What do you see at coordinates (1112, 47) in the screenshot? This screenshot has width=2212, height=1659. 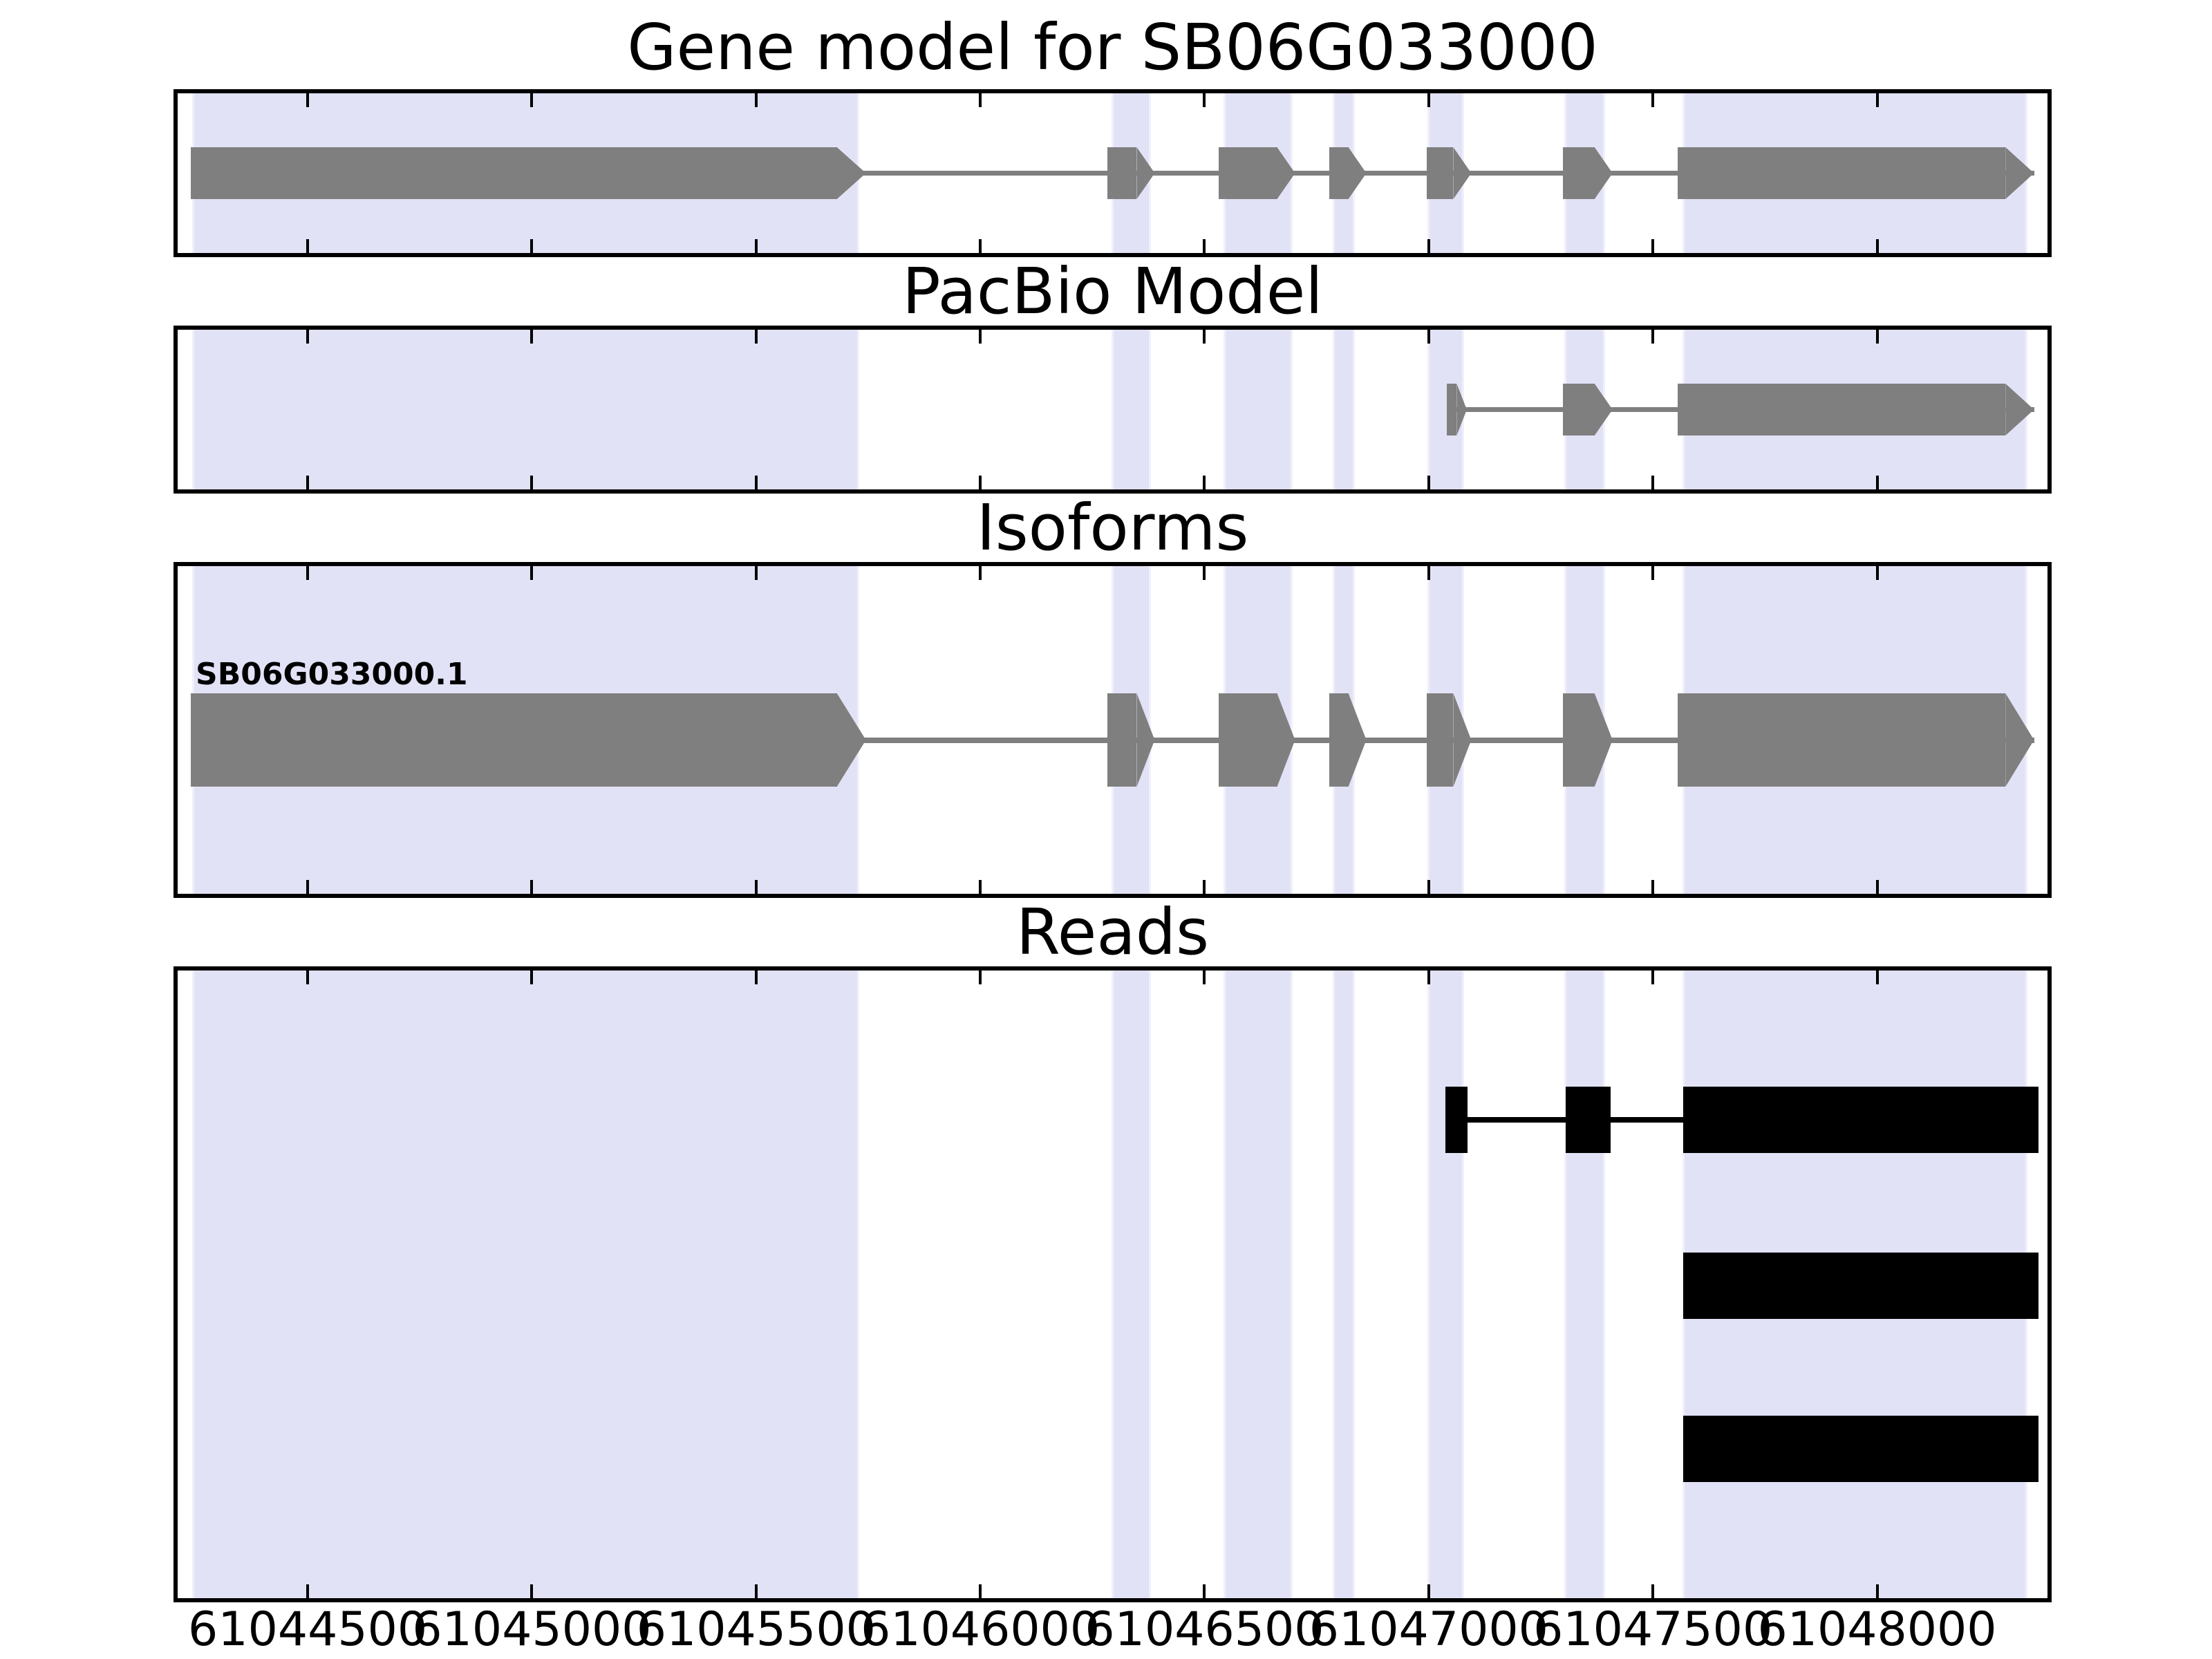 I see `panel-title-gene-model: Gene model for SB06G033000` at bounding box center [1112, 47].